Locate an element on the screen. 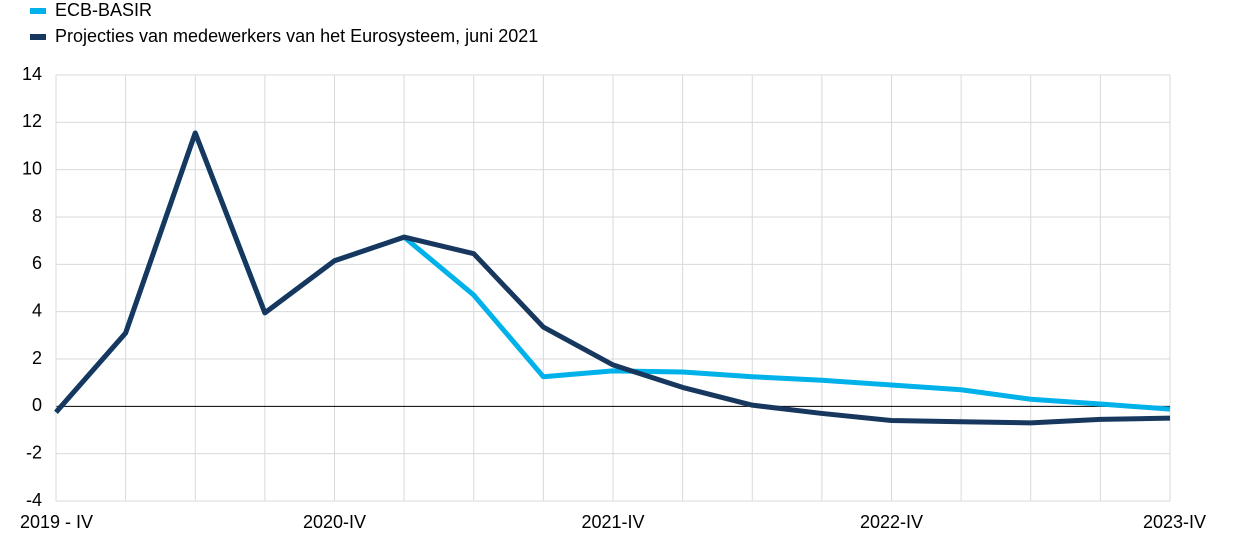 The width and height of the screenshot is (1240, 546). x-tick-label: 2020-IV is located at coordinates (334, 522).